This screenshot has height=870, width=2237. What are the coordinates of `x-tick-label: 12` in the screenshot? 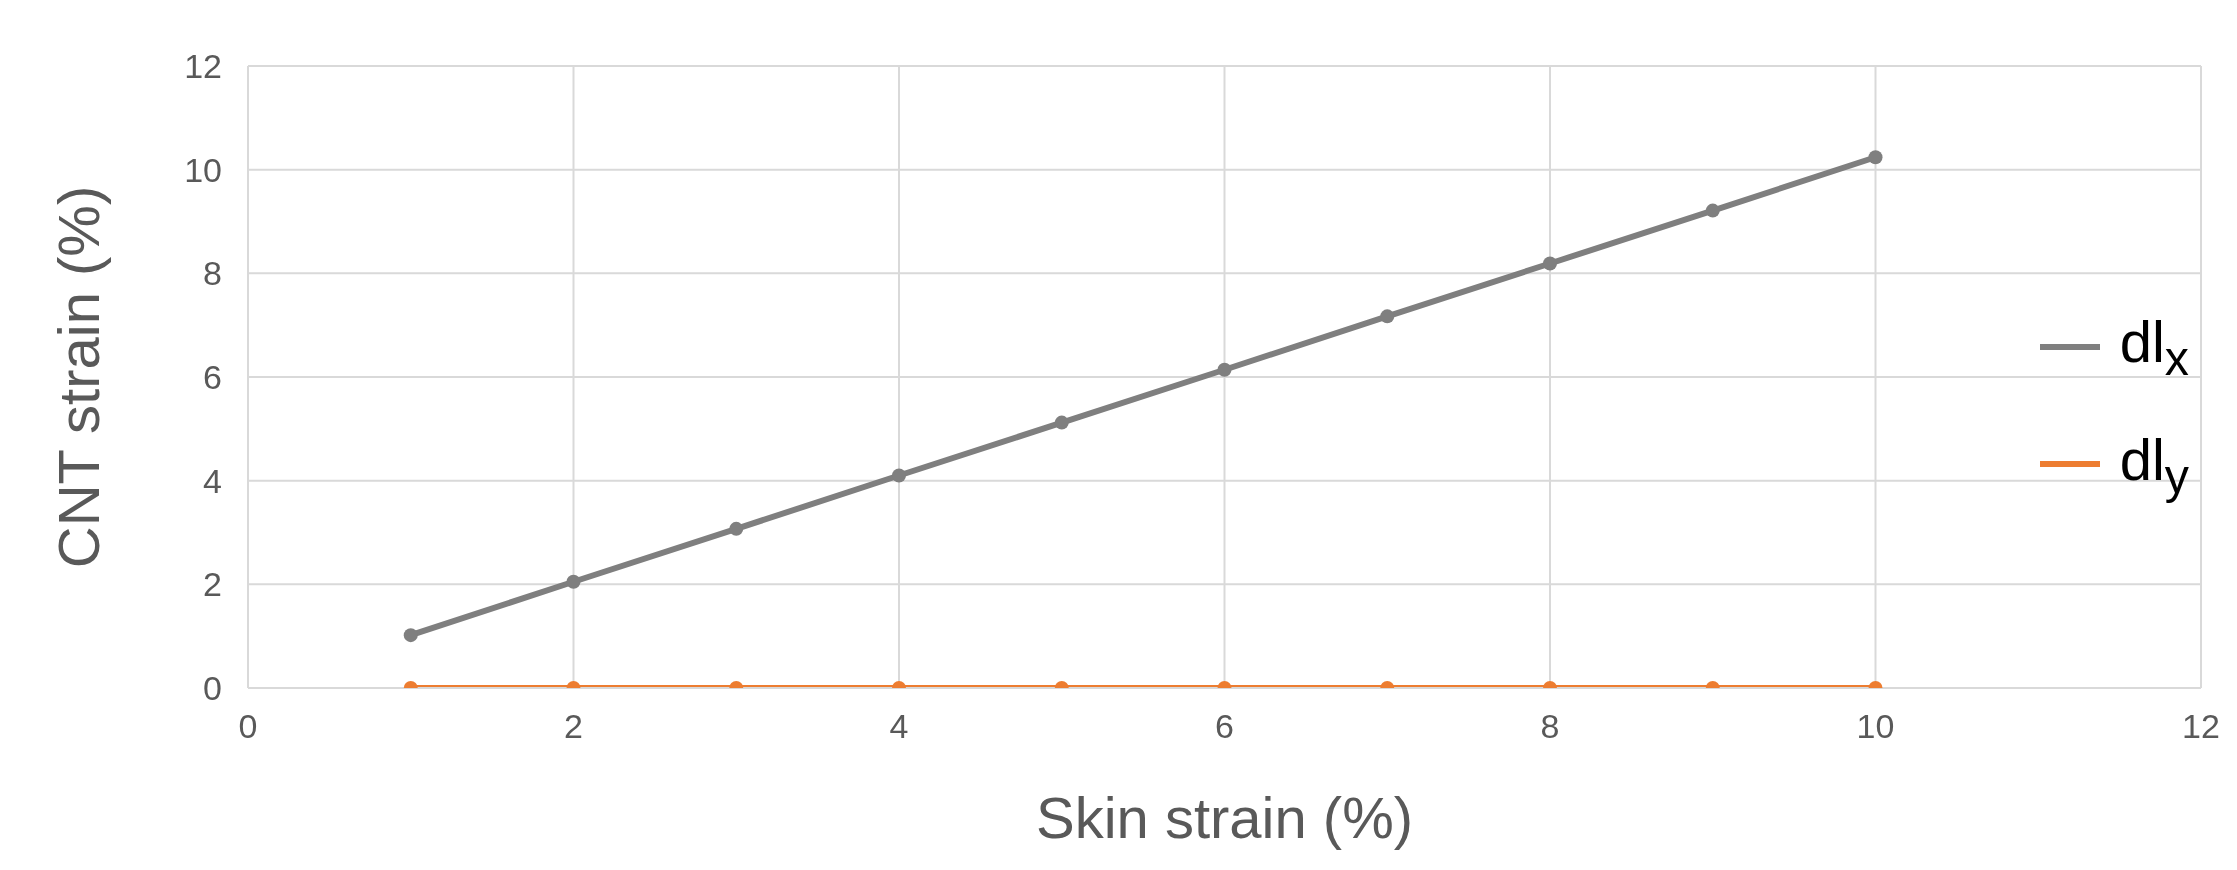 It's located at (2201, 726).